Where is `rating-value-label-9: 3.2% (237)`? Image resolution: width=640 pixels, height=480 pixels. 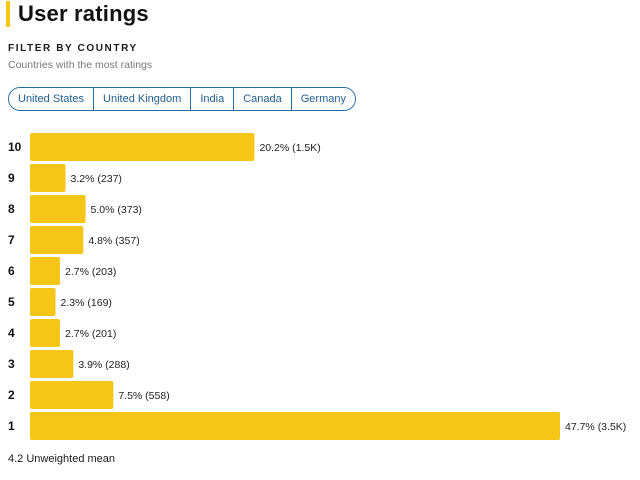 rating-value-label-9: 3.2% (237) is located at coordinates (96, 179).